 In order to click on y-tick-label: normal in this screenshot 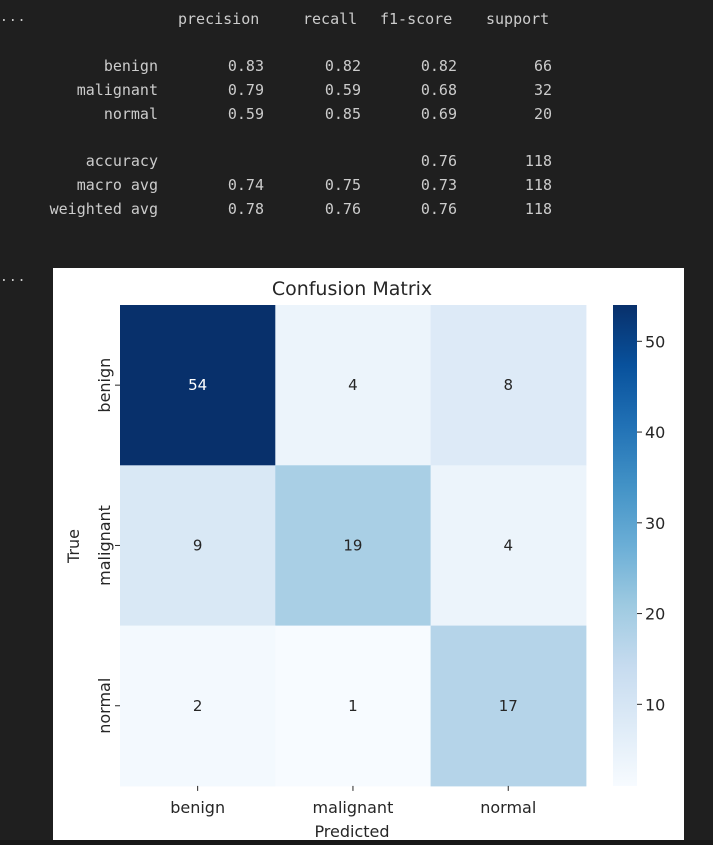, I will do `click(104, 706)`.